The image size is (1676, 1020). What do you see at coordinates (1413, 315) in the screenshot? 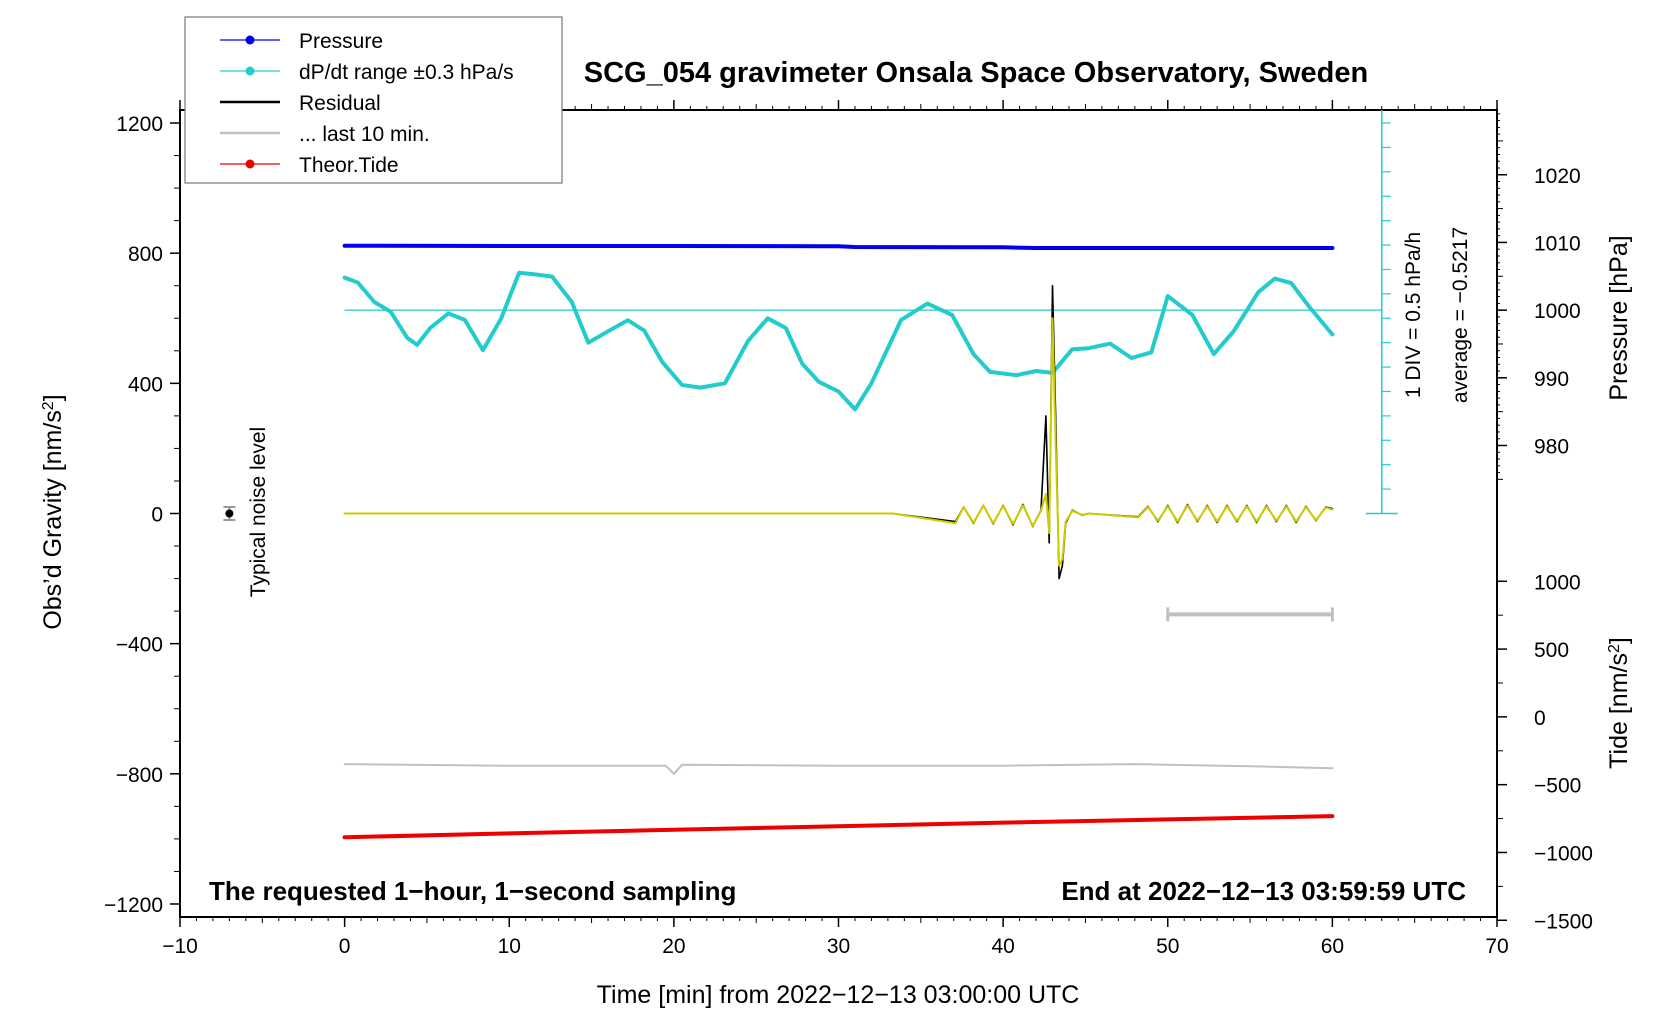
I see `scale-bar-label: 1 DIV = 0.5 hPa/h` at bounding box center [1413, 315].